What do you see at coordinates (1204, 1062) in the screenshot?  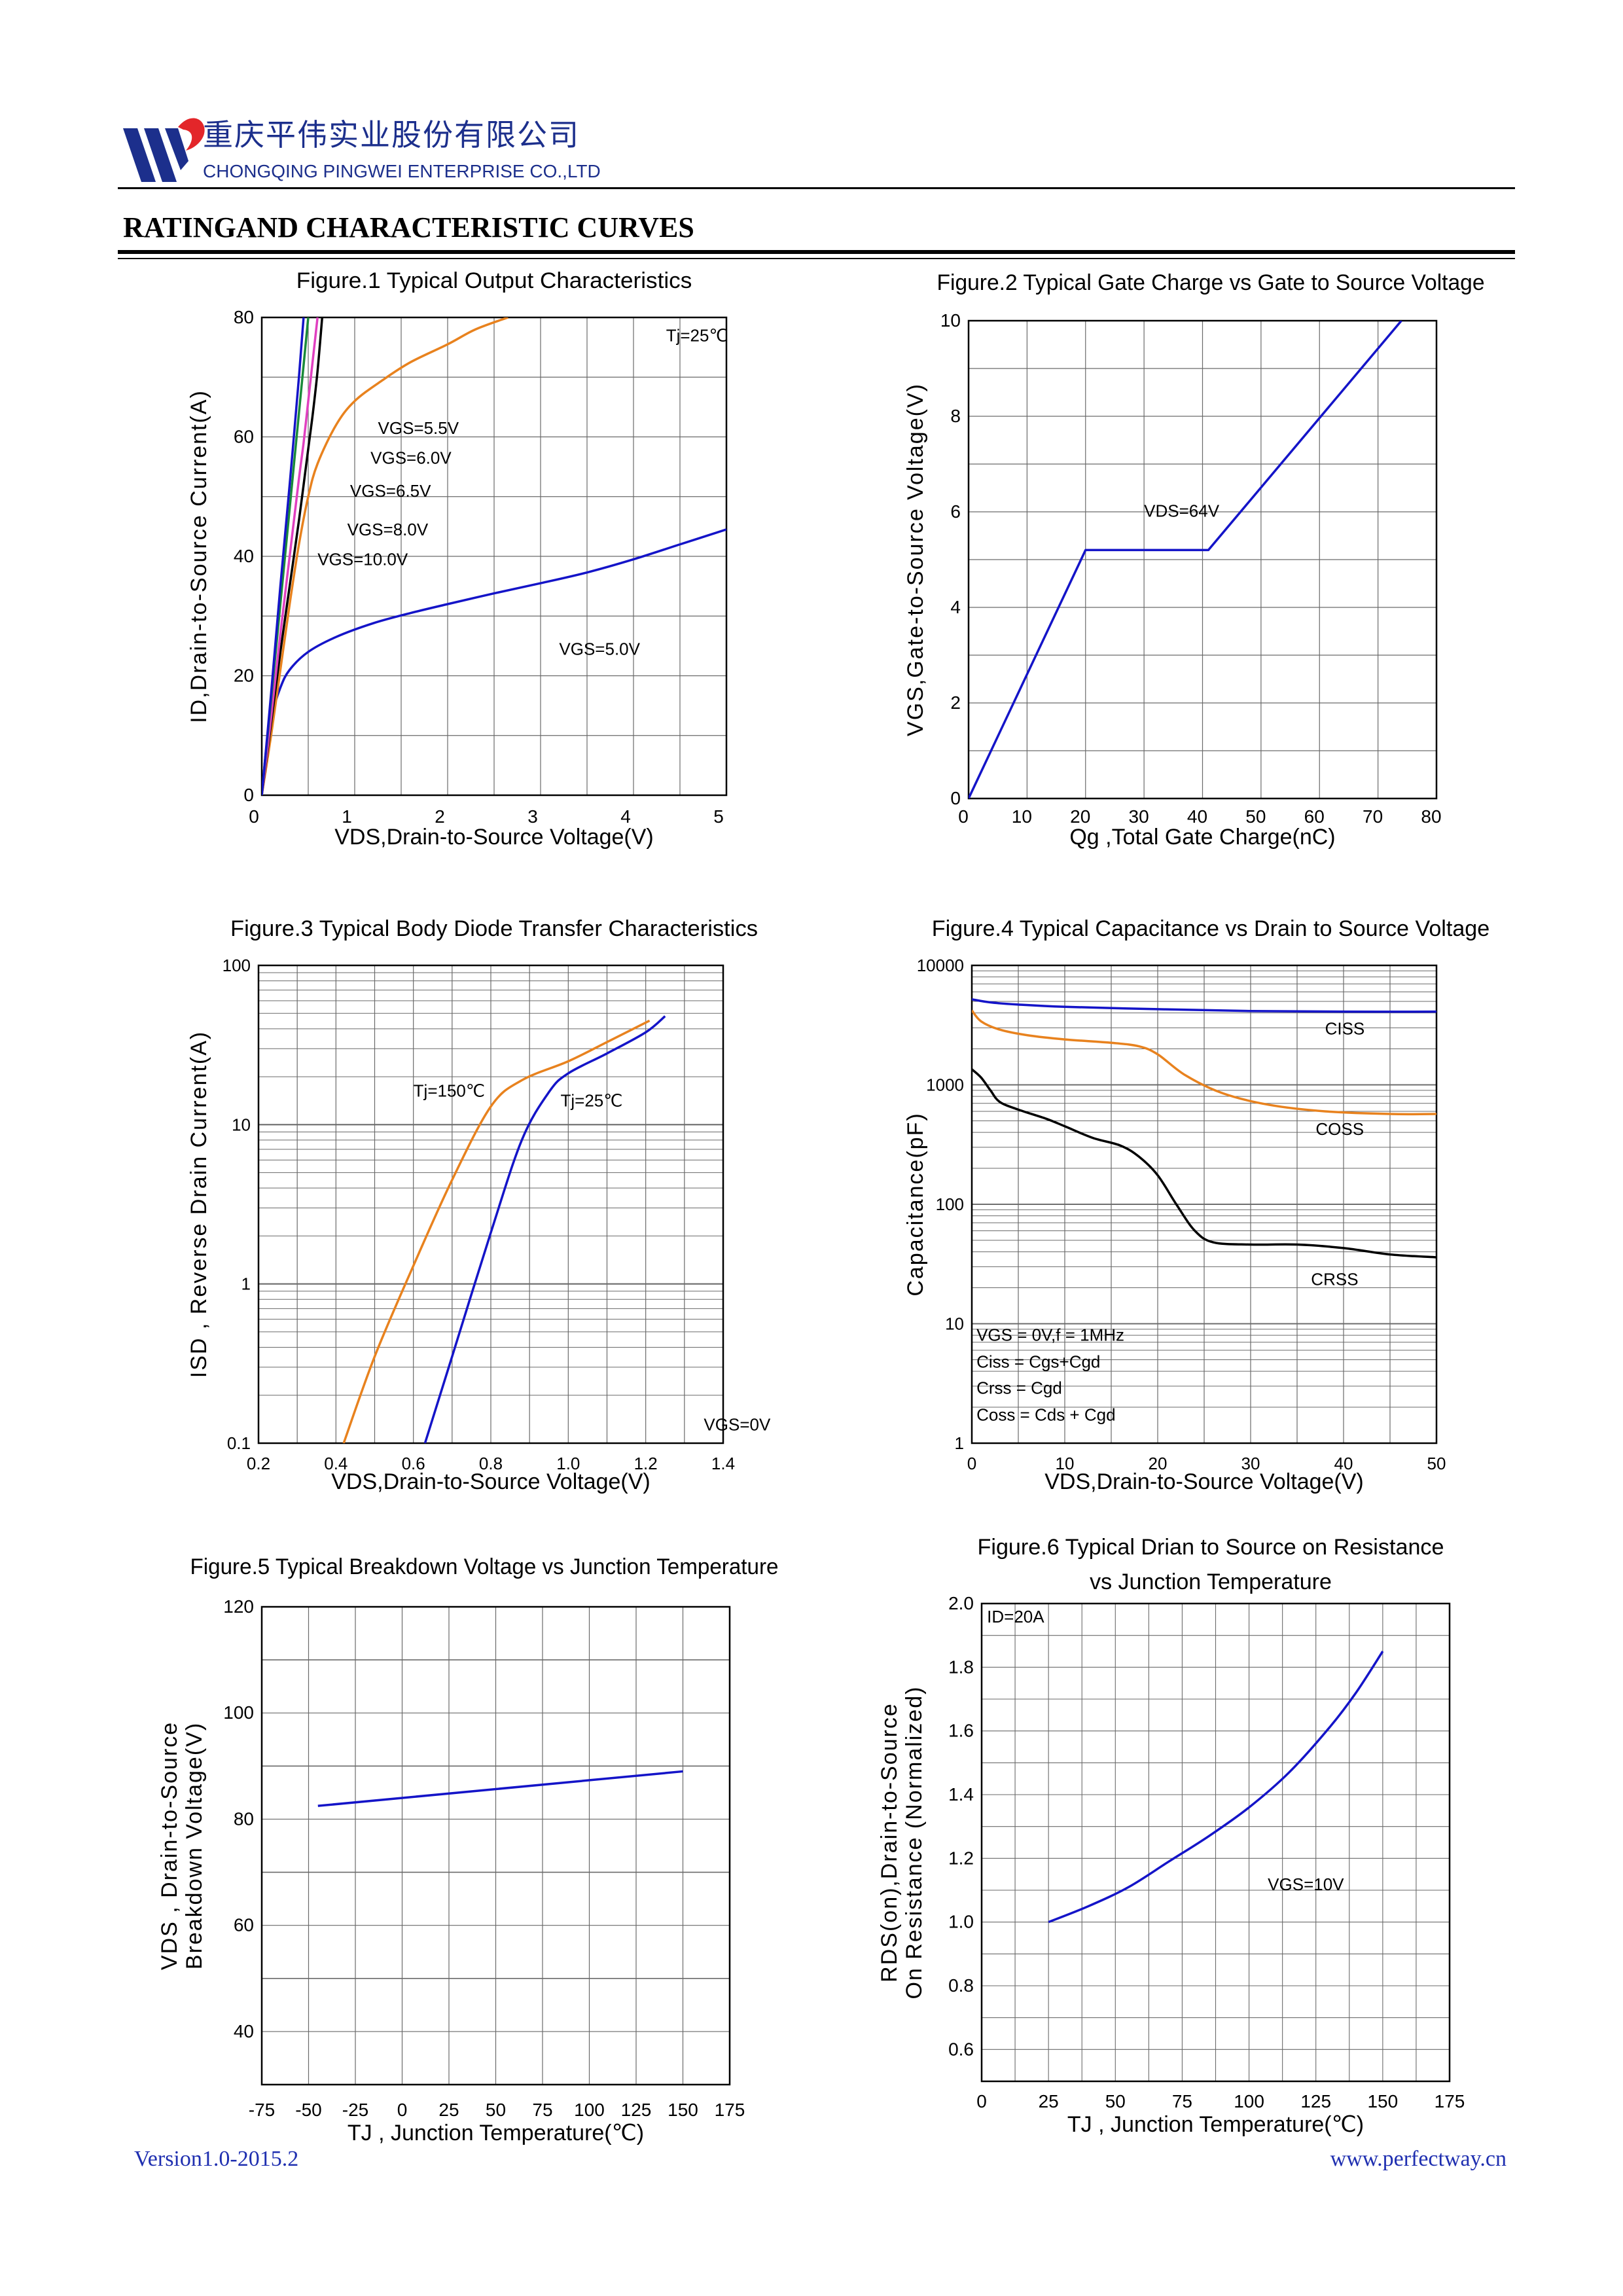 I see `series-line-coss` at bounding box center [1204, 1062].